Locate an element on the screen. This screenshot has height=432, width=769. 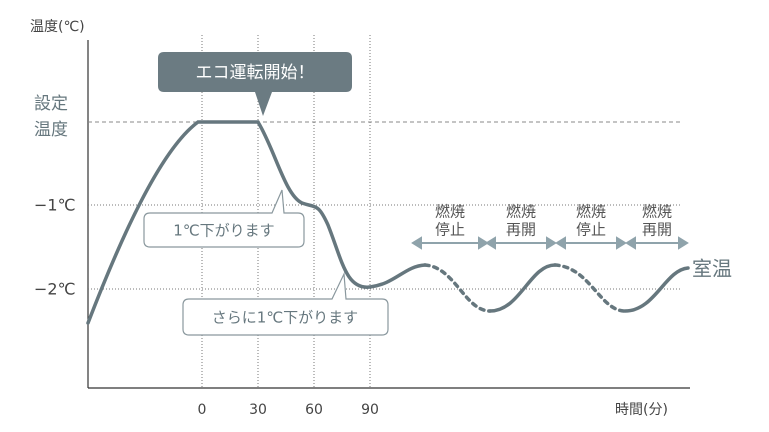
y-label: −1℃ is located at coordinates (55, 205).